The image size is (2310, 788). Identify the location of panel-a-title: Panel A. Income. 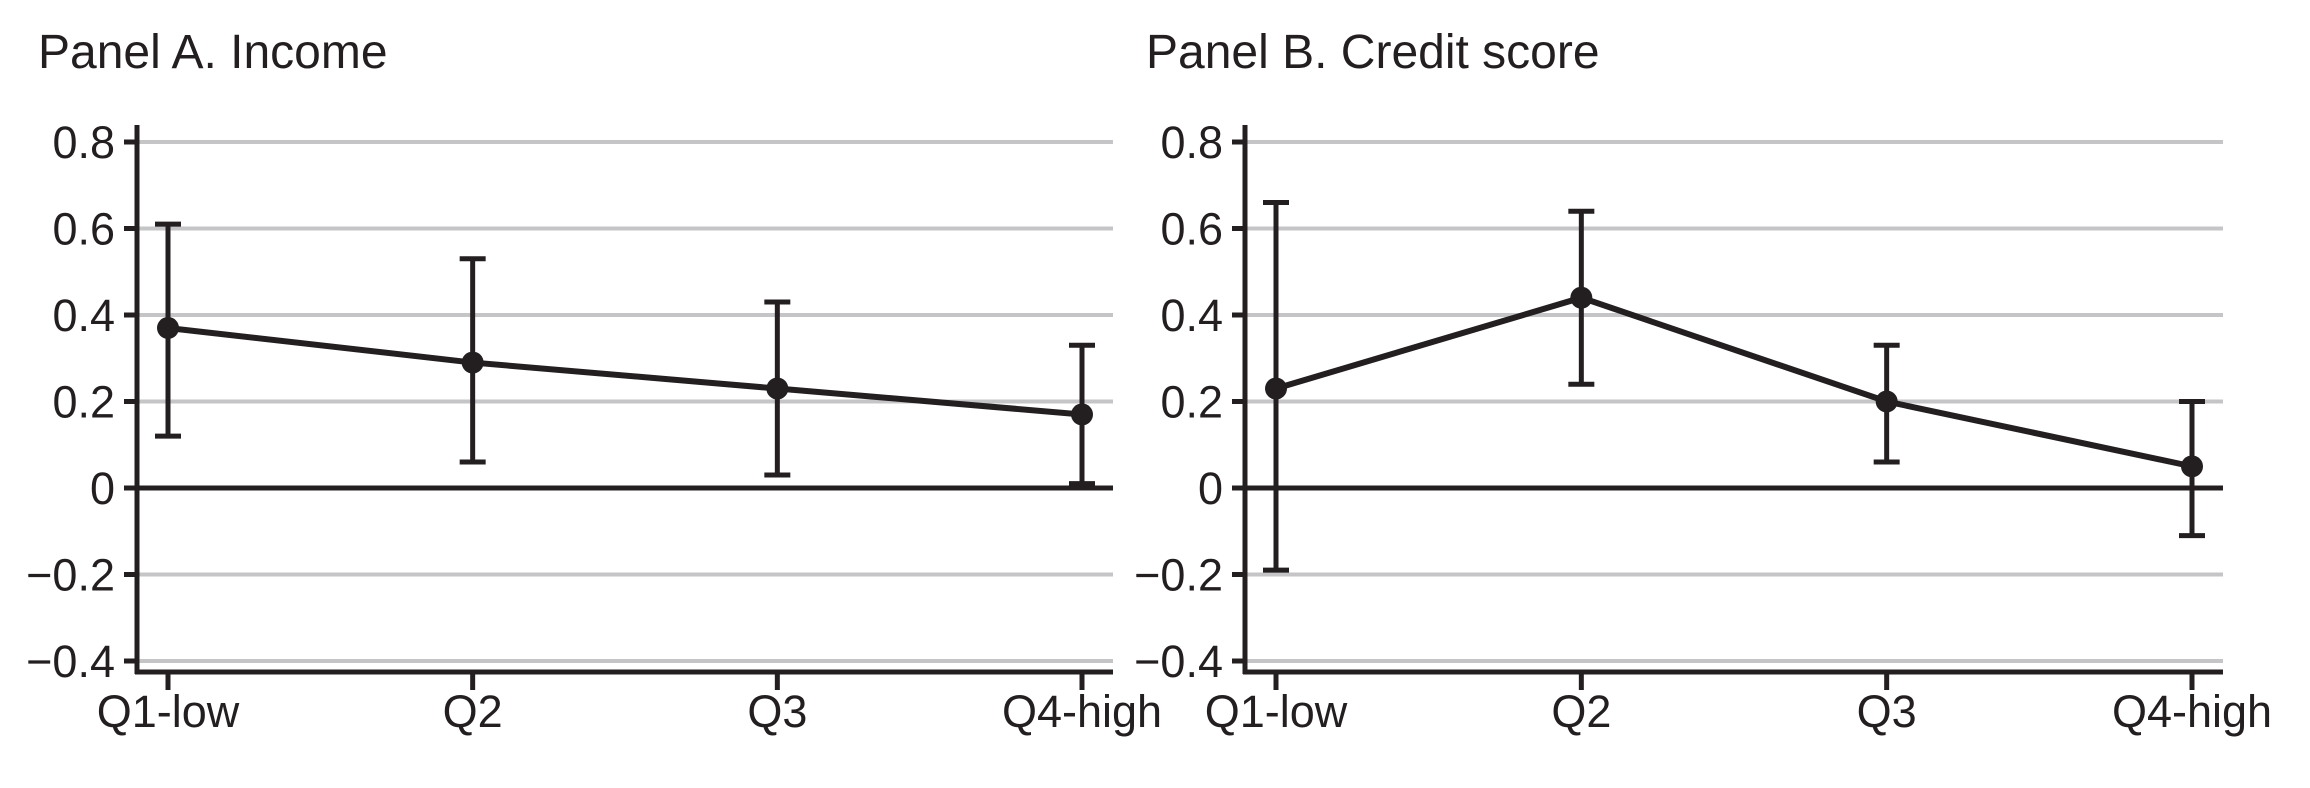
(213, 52).